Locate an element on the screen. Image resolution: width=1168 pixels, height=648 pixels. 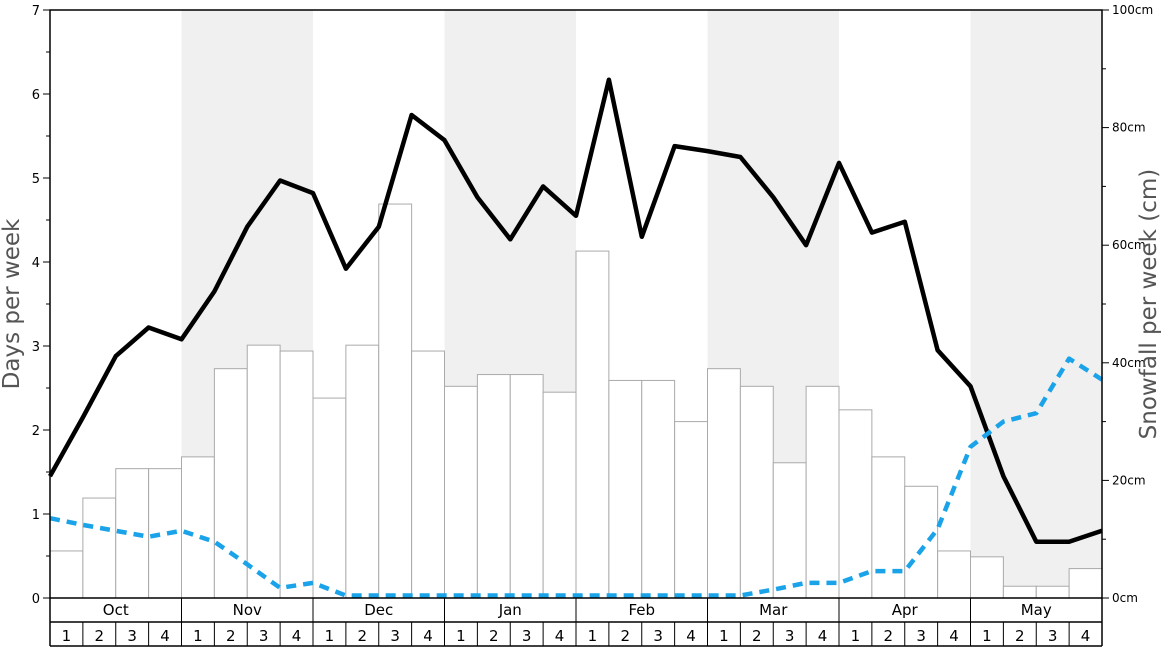
month-label-dec: Dec is located at coordinates (378, 610).